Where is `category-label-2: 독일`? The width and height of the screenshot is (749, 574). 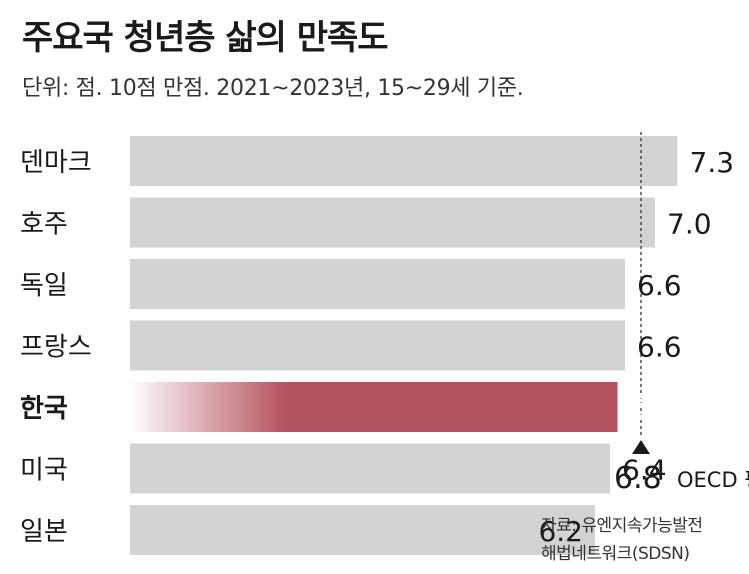
category-label-2: 독일 is located at coordinates (44, 286).